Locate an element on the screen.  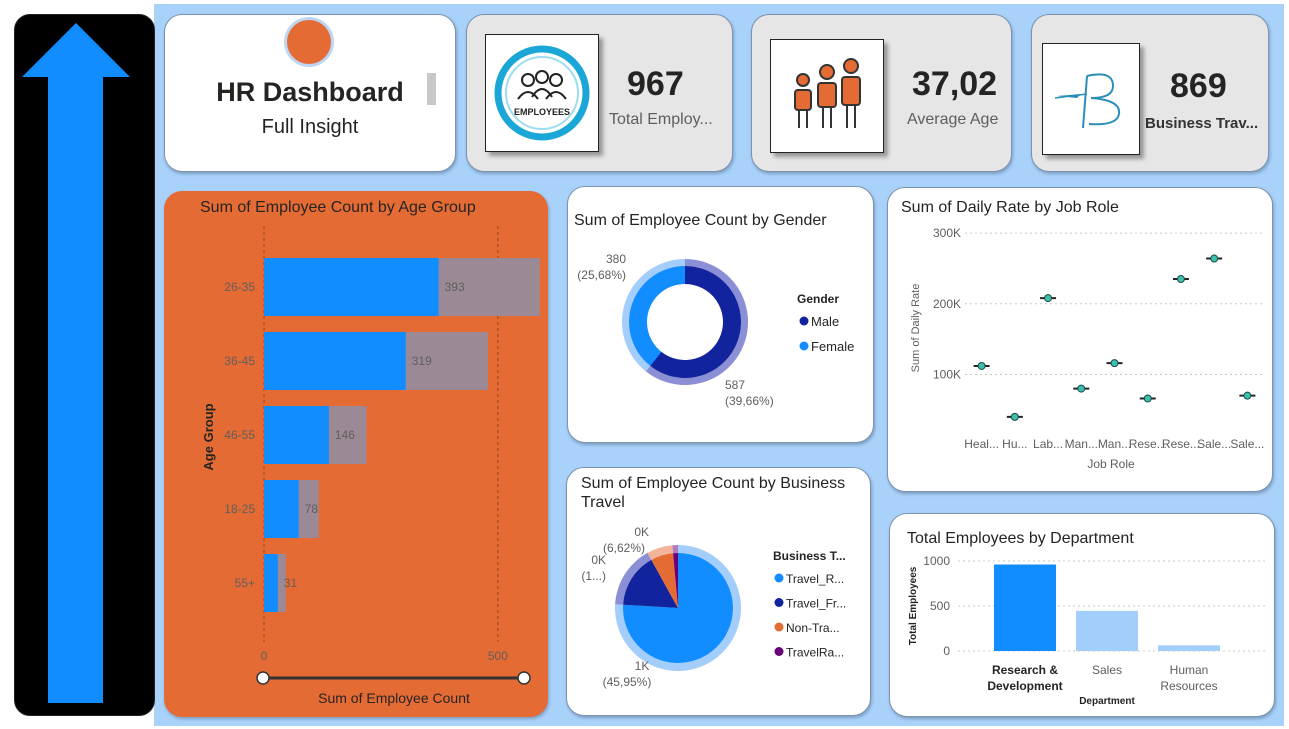
slice-value-label: 380 is located at coordinates (616, 259).